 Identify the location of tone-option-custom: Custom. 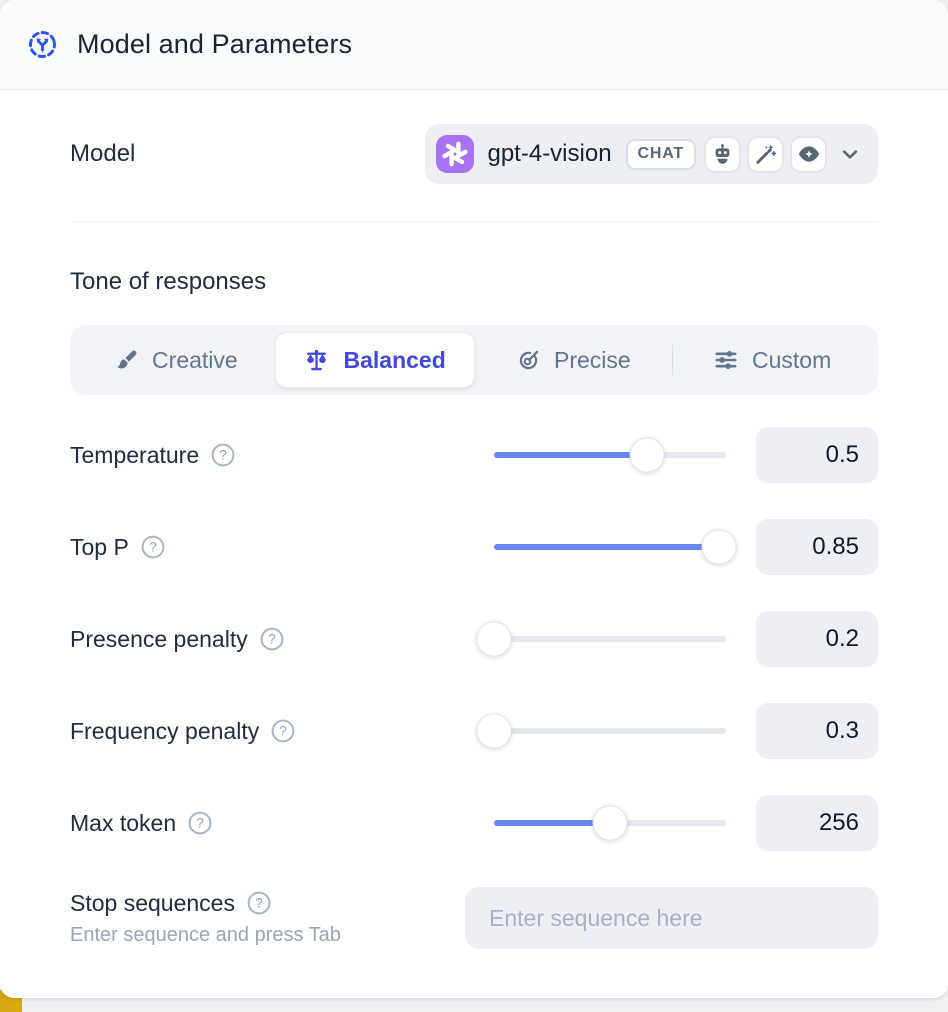
(772, 360).